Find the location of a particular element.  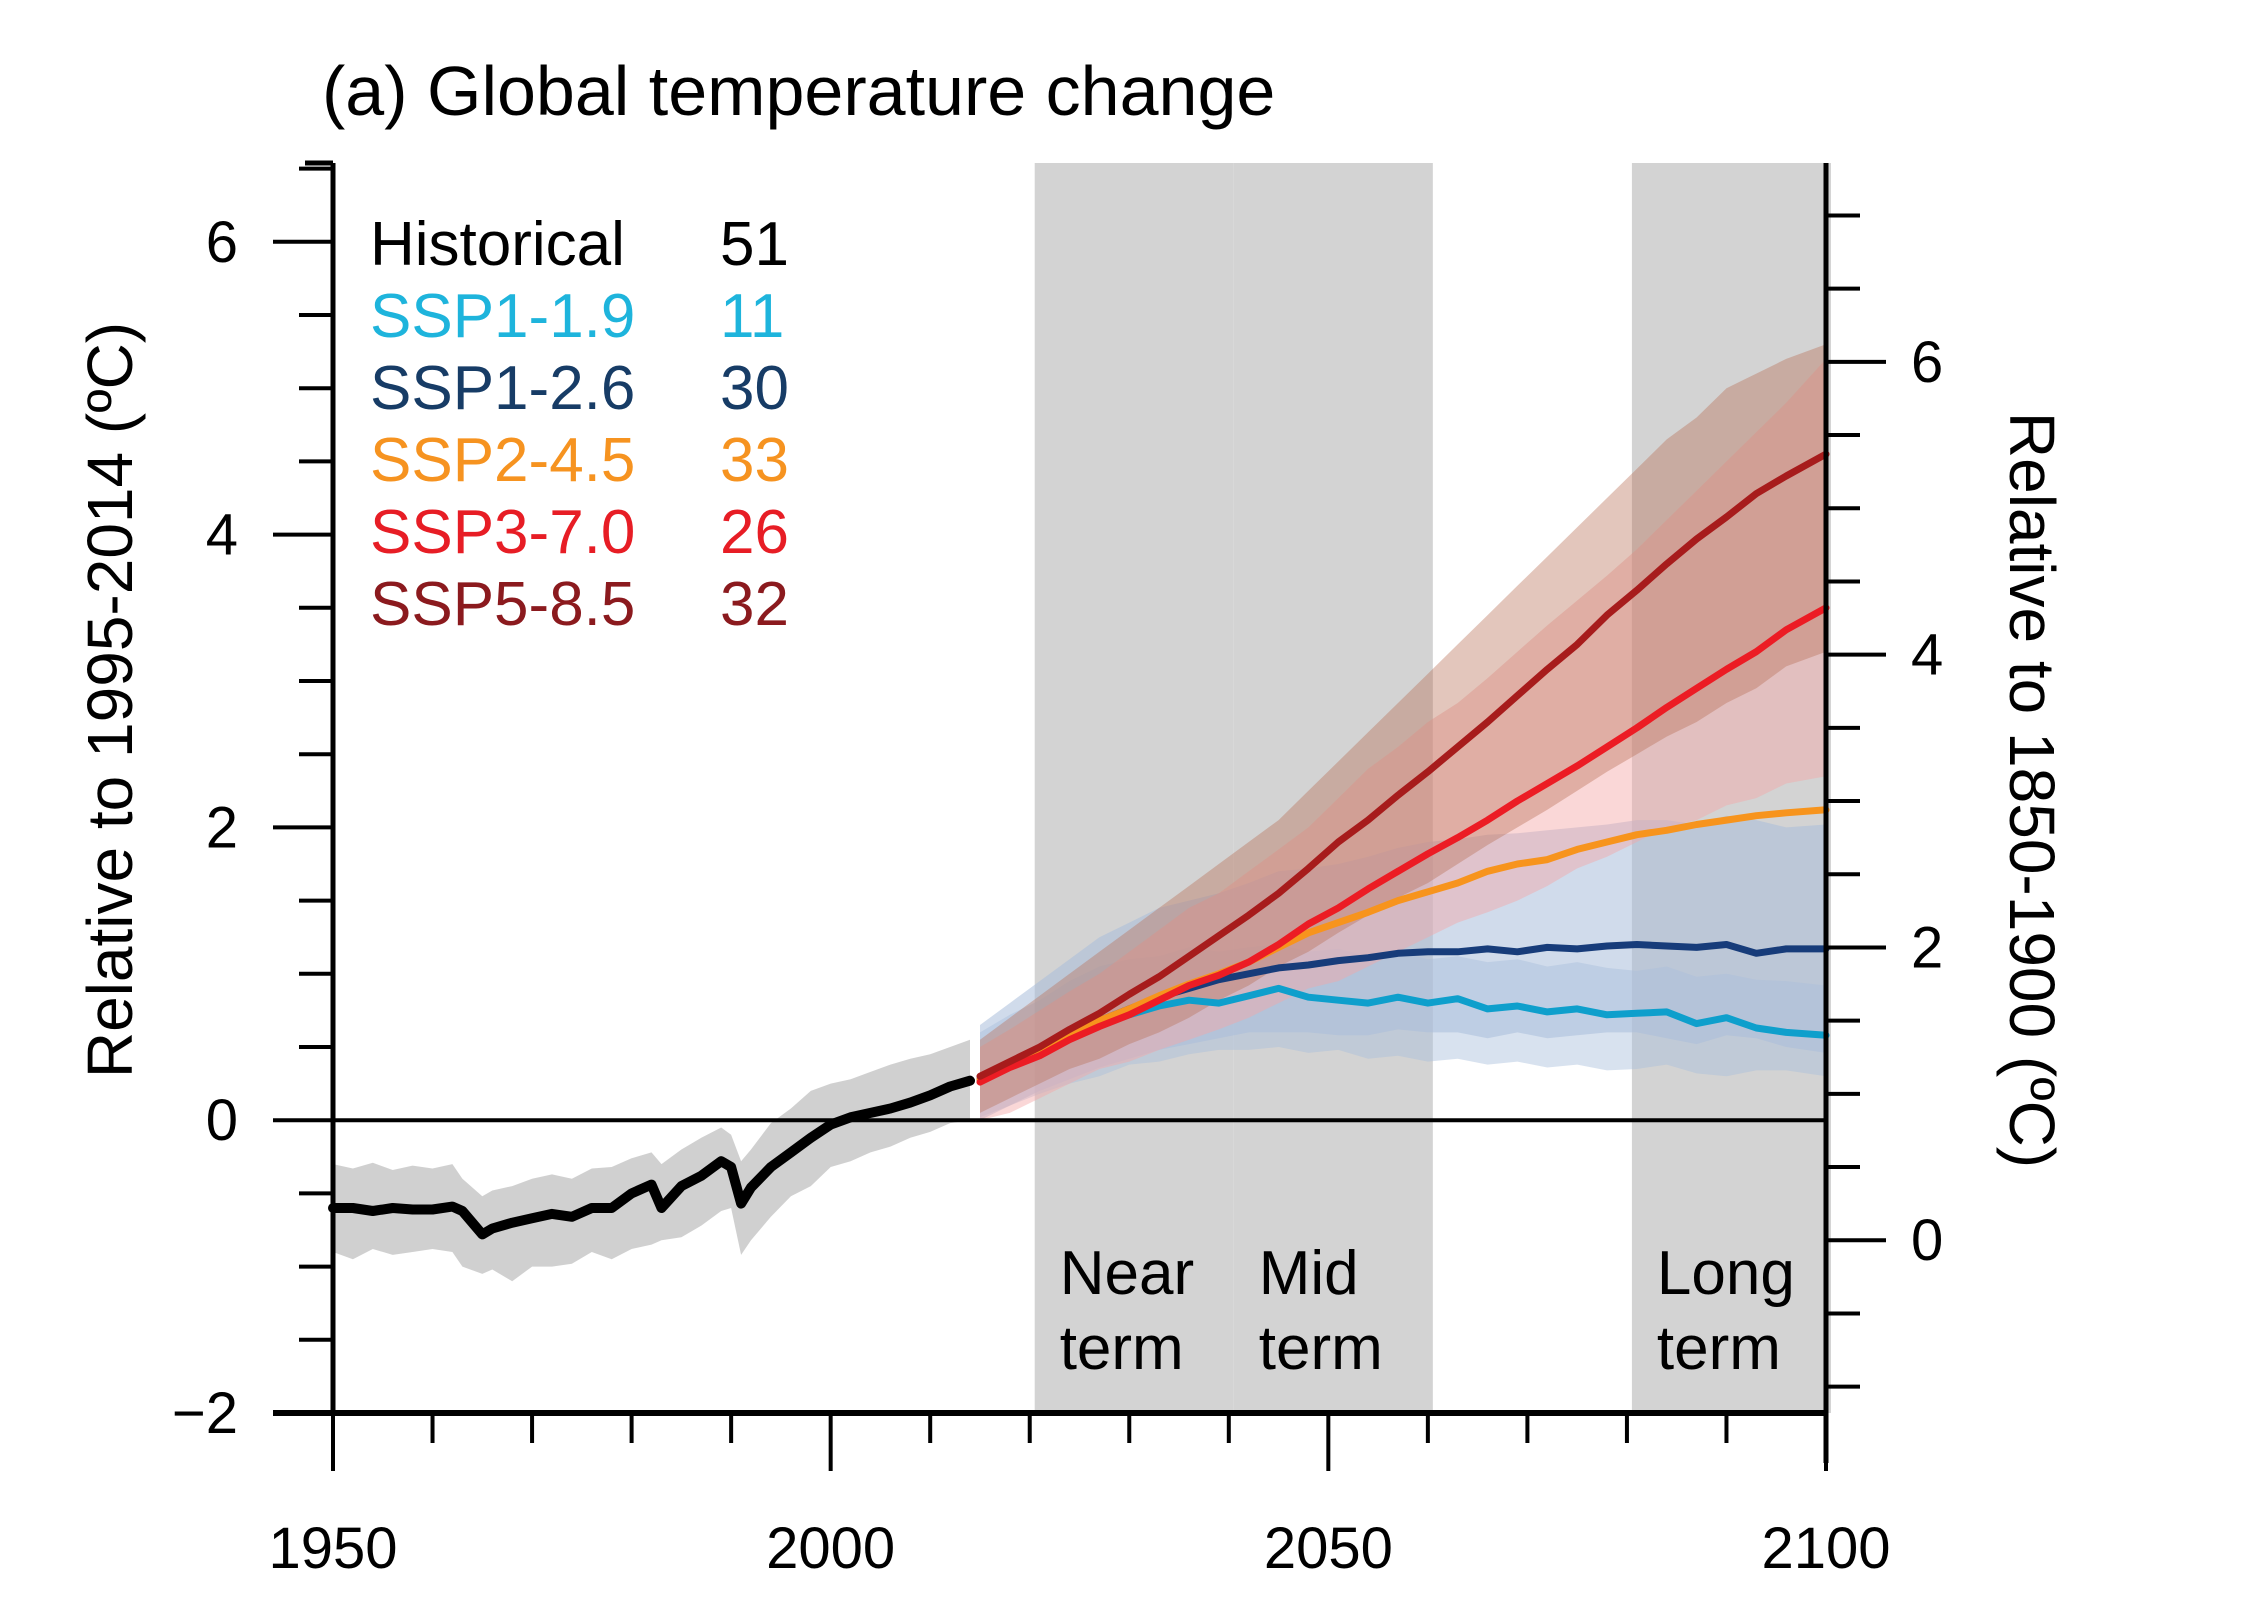

band-historical is located at coordinates (651, 1160).